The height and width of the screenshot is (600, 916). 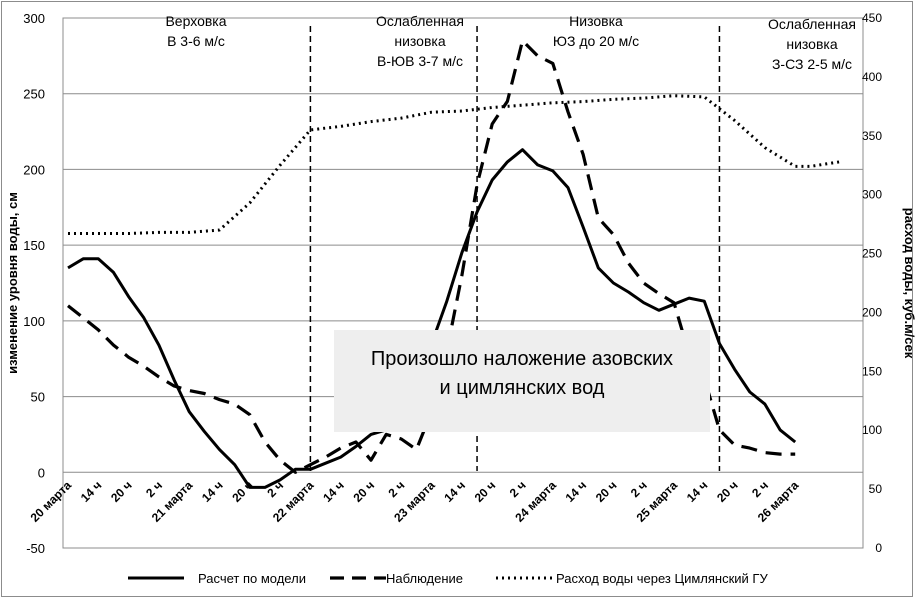 I want to click on x-tick-3: 2 ч, so click(x=154, y=489).